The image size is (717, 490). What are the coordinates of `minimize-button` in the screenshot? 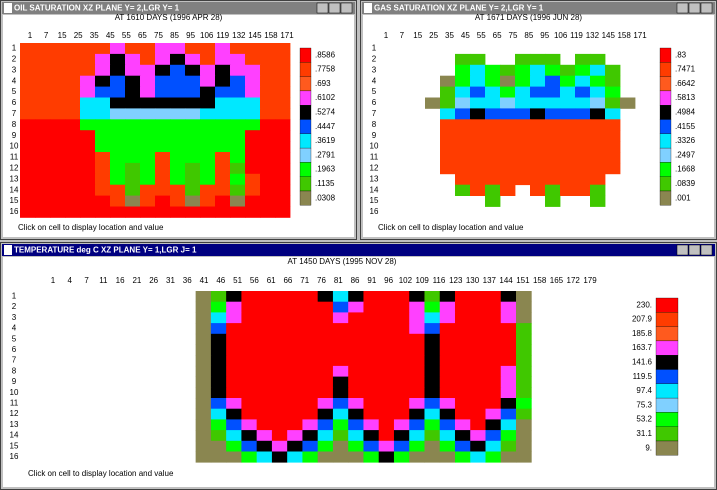 It's located at (682, 250).